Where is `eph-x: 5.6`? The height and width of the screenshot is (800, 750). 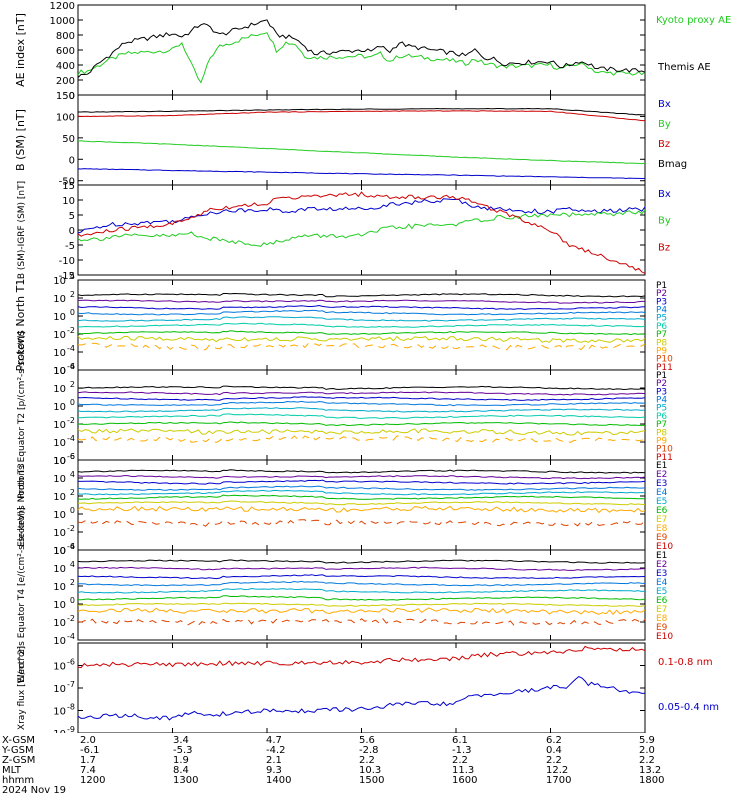 eph-x: 5.6 is located at coordinates (367, 740).